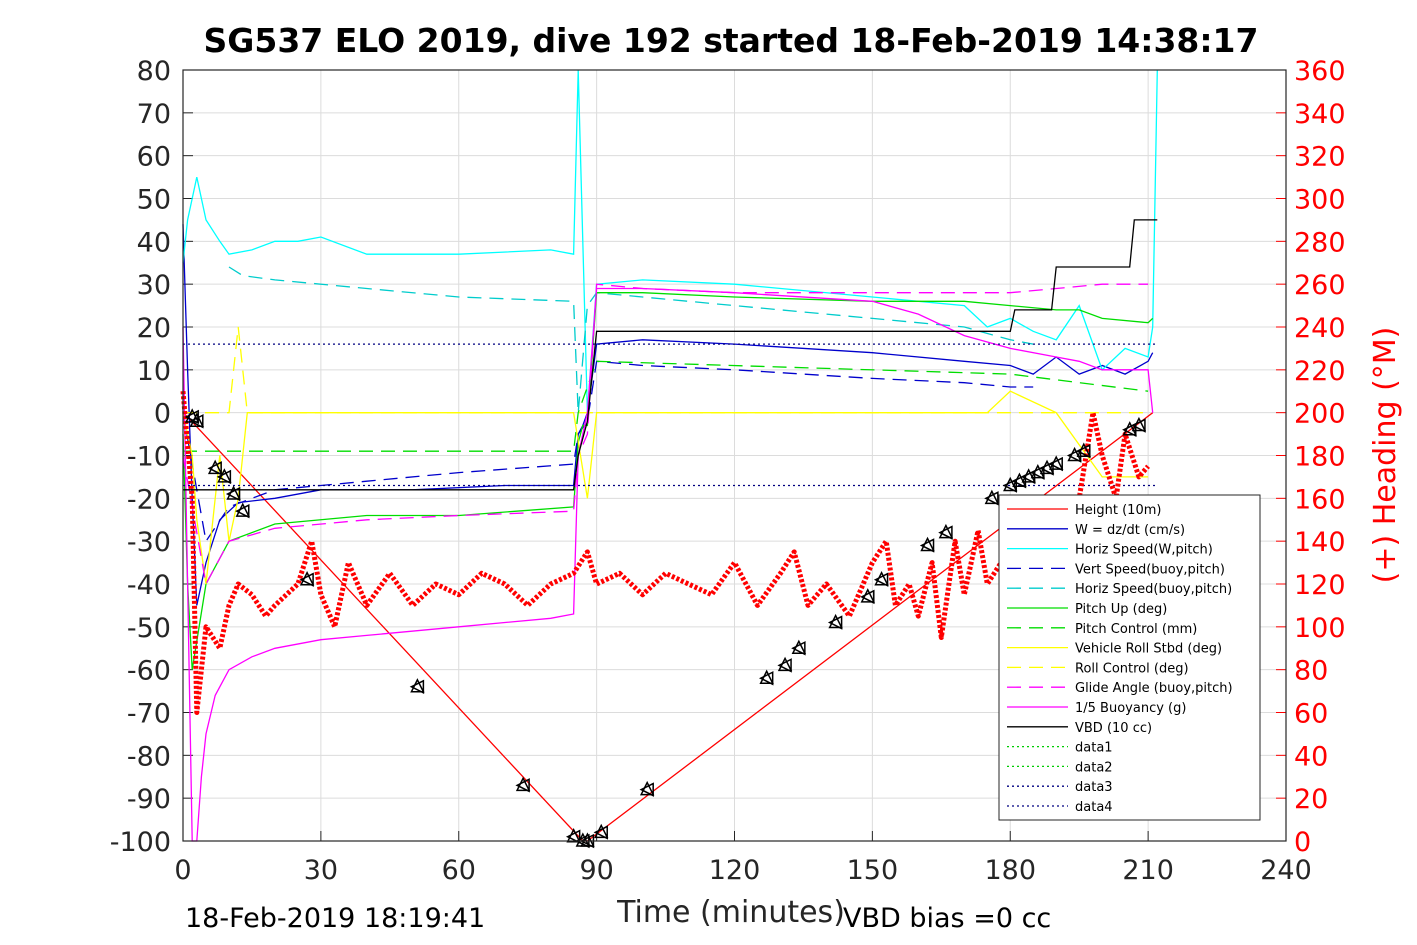 The width and height of the screenshot is (1417, 945). Describe the element at coordinates (1320, 285) in the screenshot. I see `right-tick-label: 260` at that location.